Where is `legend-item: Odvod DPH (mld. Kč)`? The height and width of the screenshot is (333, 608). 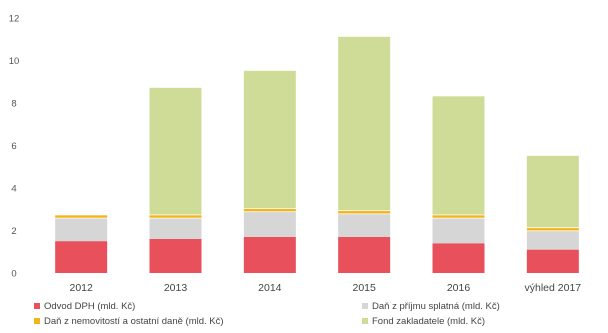 legend-item: Odvod DPH (mld. Kč) is located at coordinates (84, 306).